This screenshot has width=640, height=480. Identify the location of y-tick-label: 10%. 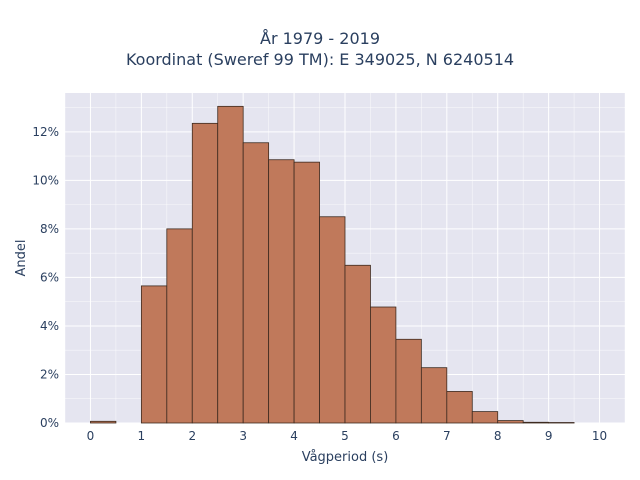
(45, 180).